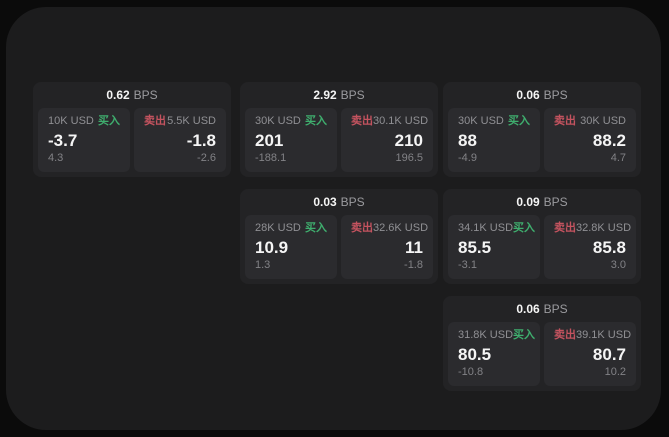 This screenshot has width=669, height=437. I want to click on sell-tile: 卖出 5.5K USD -1.8 -2.6, so click(180, 140).